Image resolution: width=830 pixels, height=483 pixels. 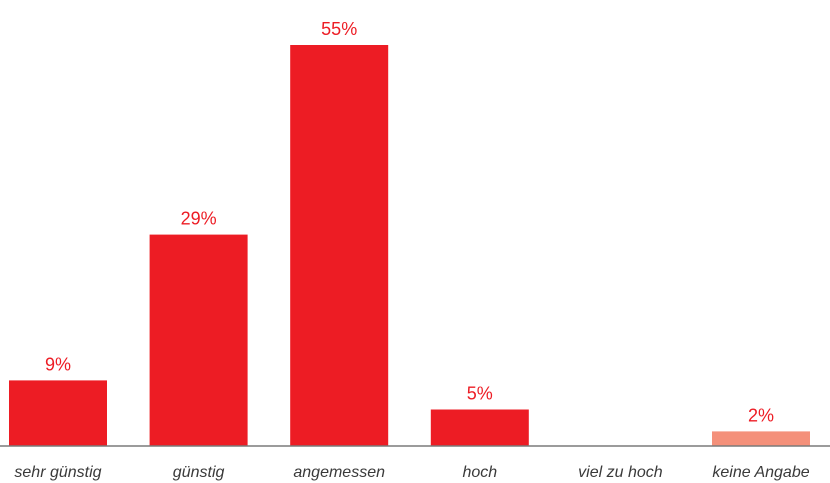 What do you see at coordinates (58, 364) in the screenshot?
I see `value-label-1: 9%` at bounding box center [58, 364].